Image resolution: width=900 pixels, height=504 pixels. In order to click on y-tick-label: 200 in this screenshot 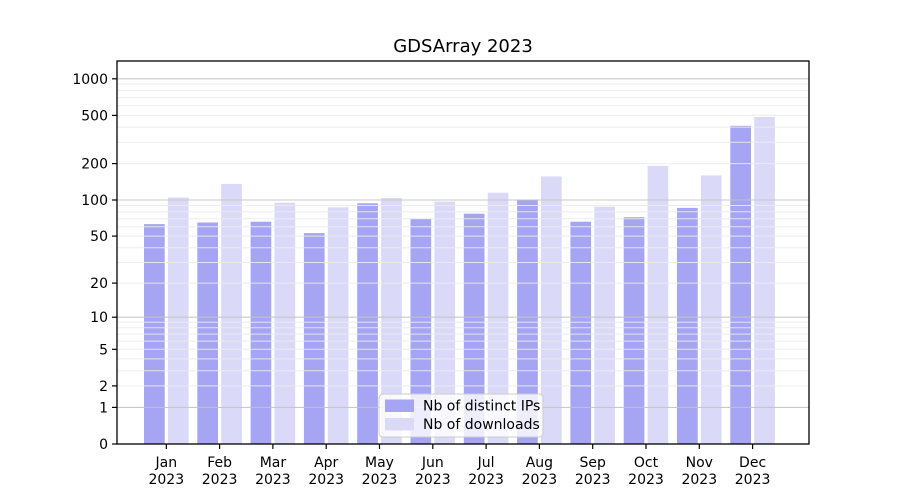, I will do `click(94, 165)`.